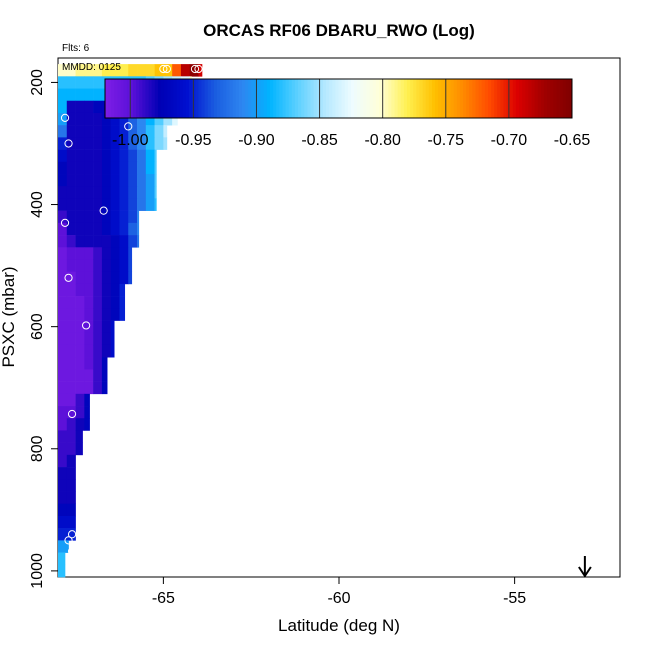 This screenshot has width=650, height=650. What do you see at coordinates (347, 113) in the screenshot?
I see `colorbar: -1.00 -0.95 -0.90 -0.85 -0.80 -0.75 -0.70 -0.65` at bounding box center [347, 113].